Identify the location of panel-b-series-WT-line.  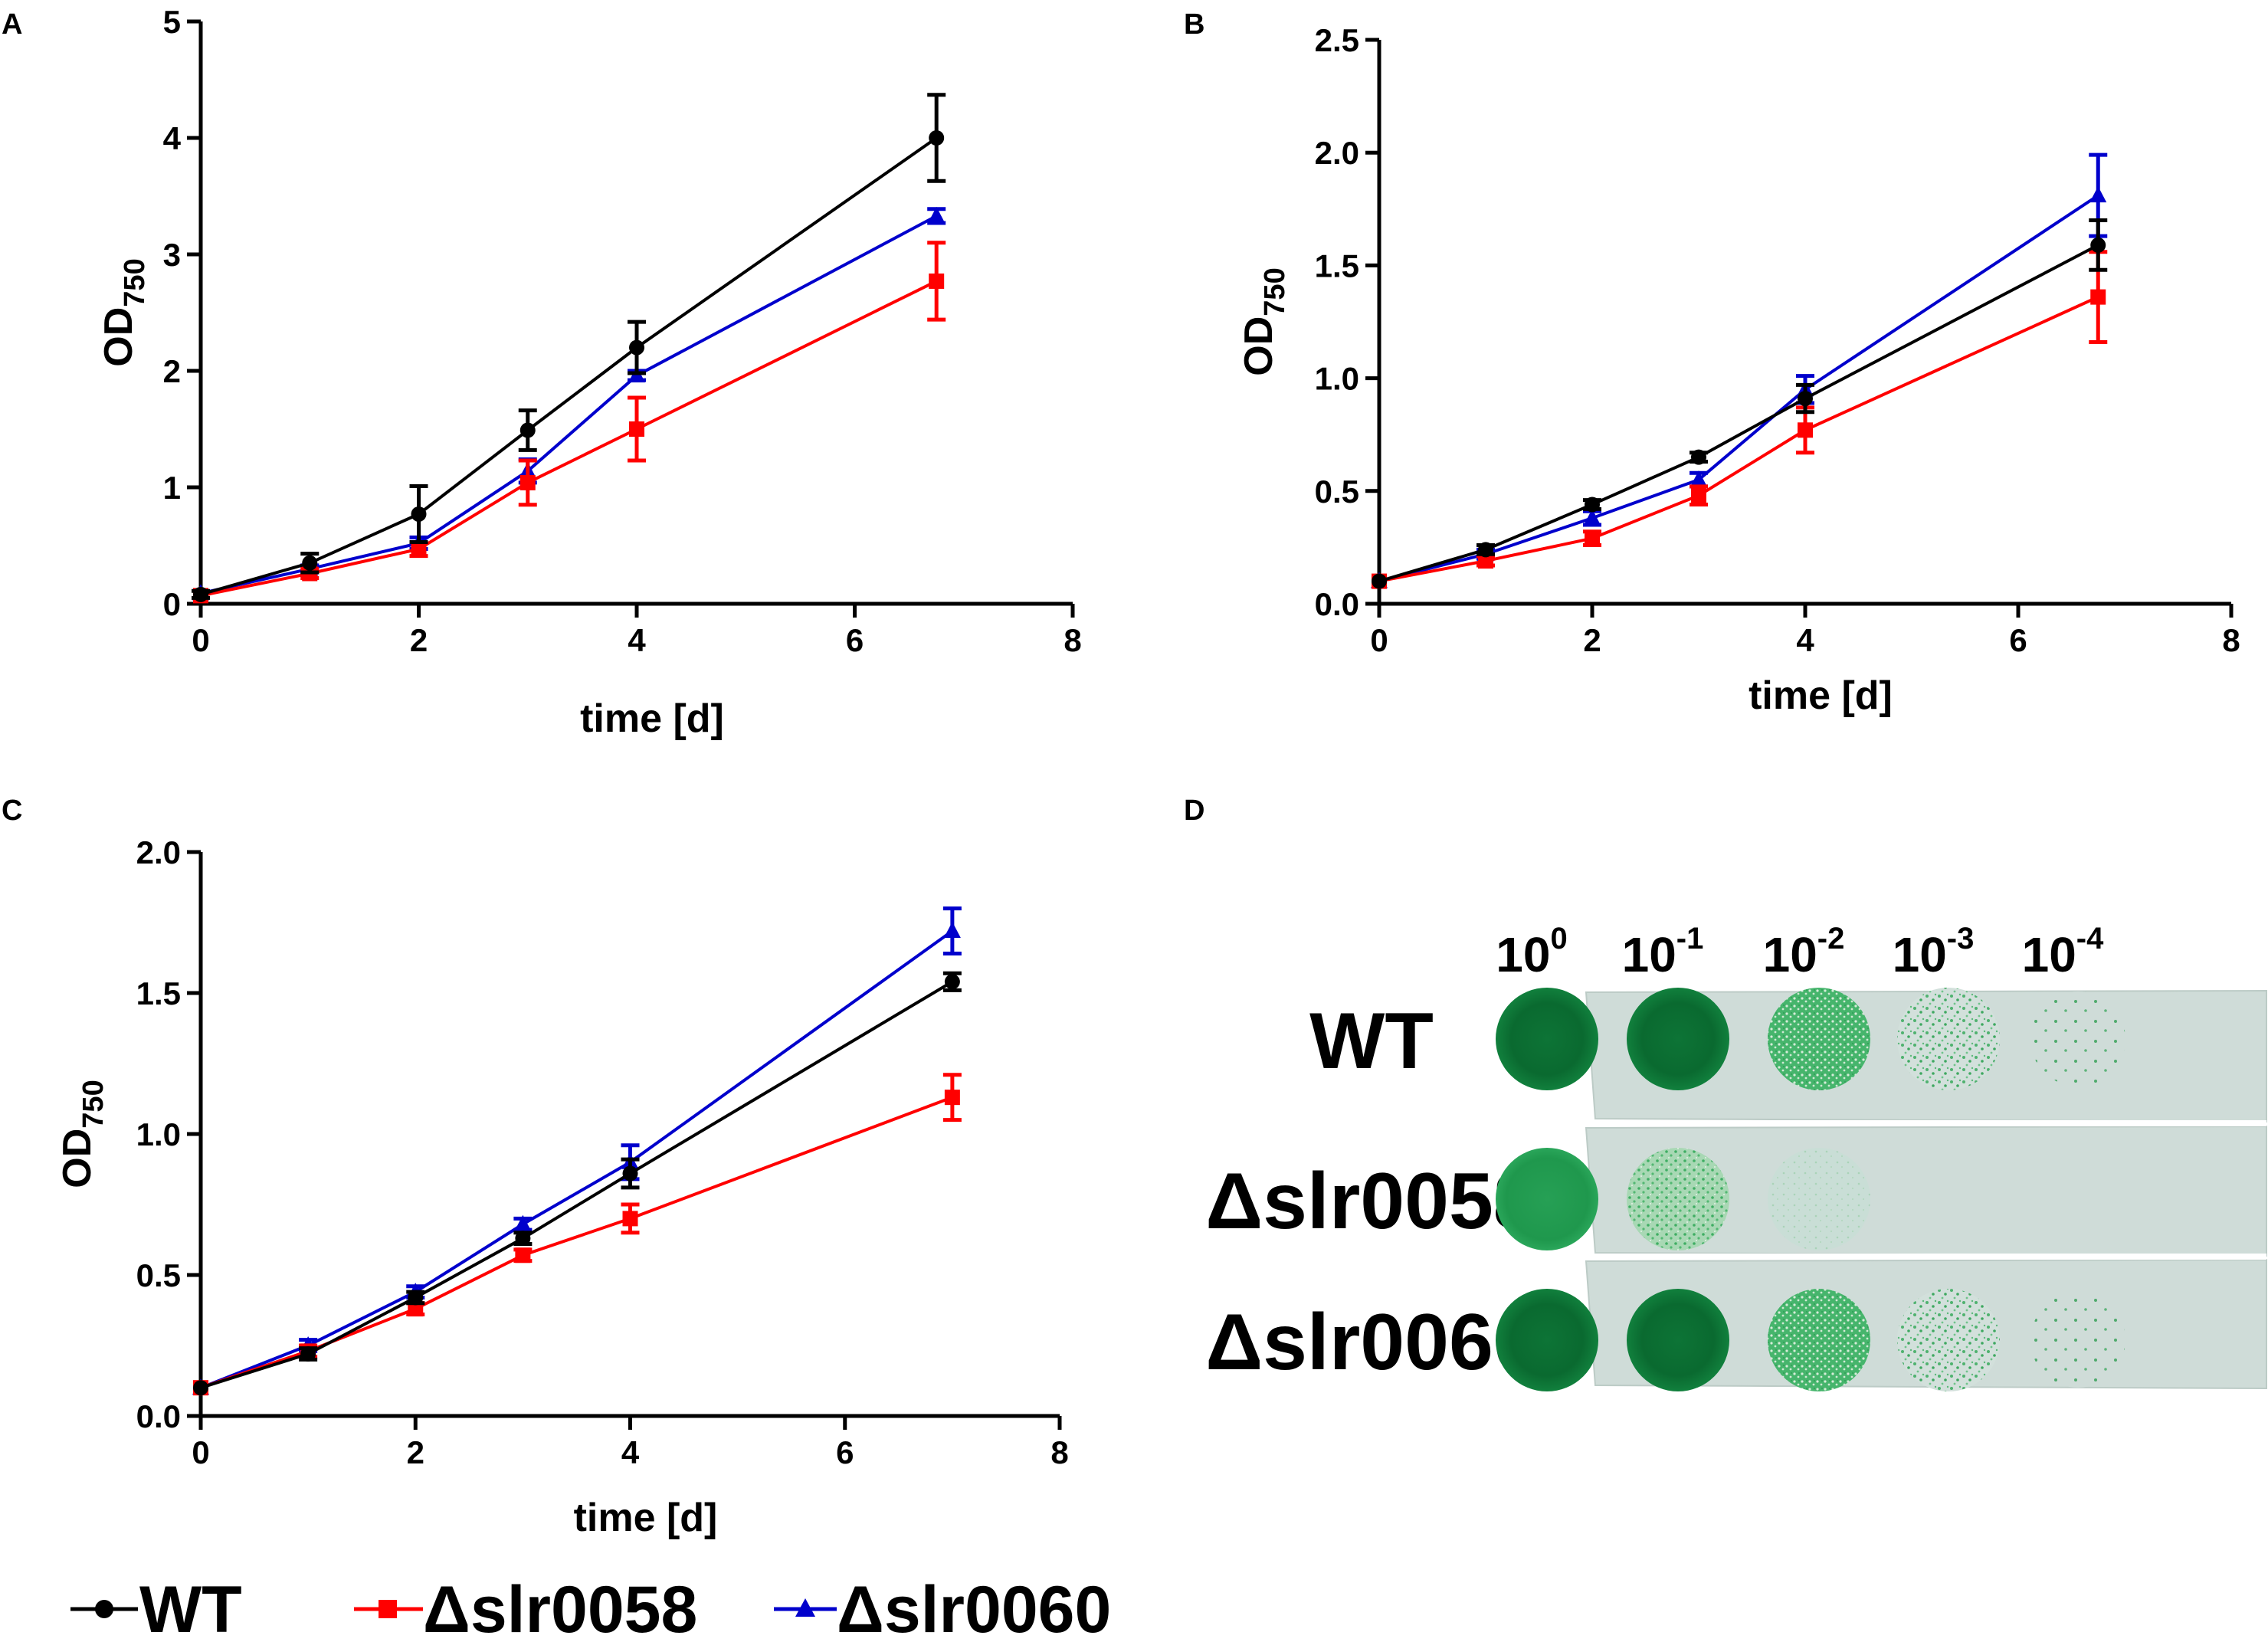
(1738, 413).